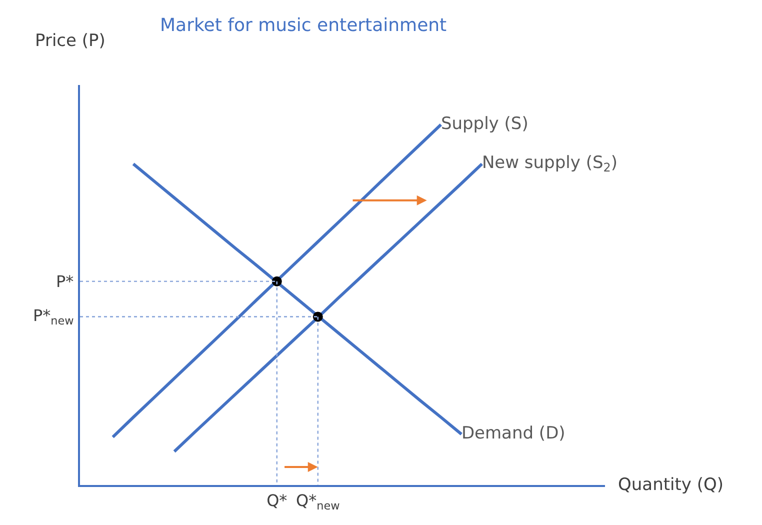  Describe the element at coordinates (513, 433) in the screenshot. I see `series-label: Demand (D)` at that location.